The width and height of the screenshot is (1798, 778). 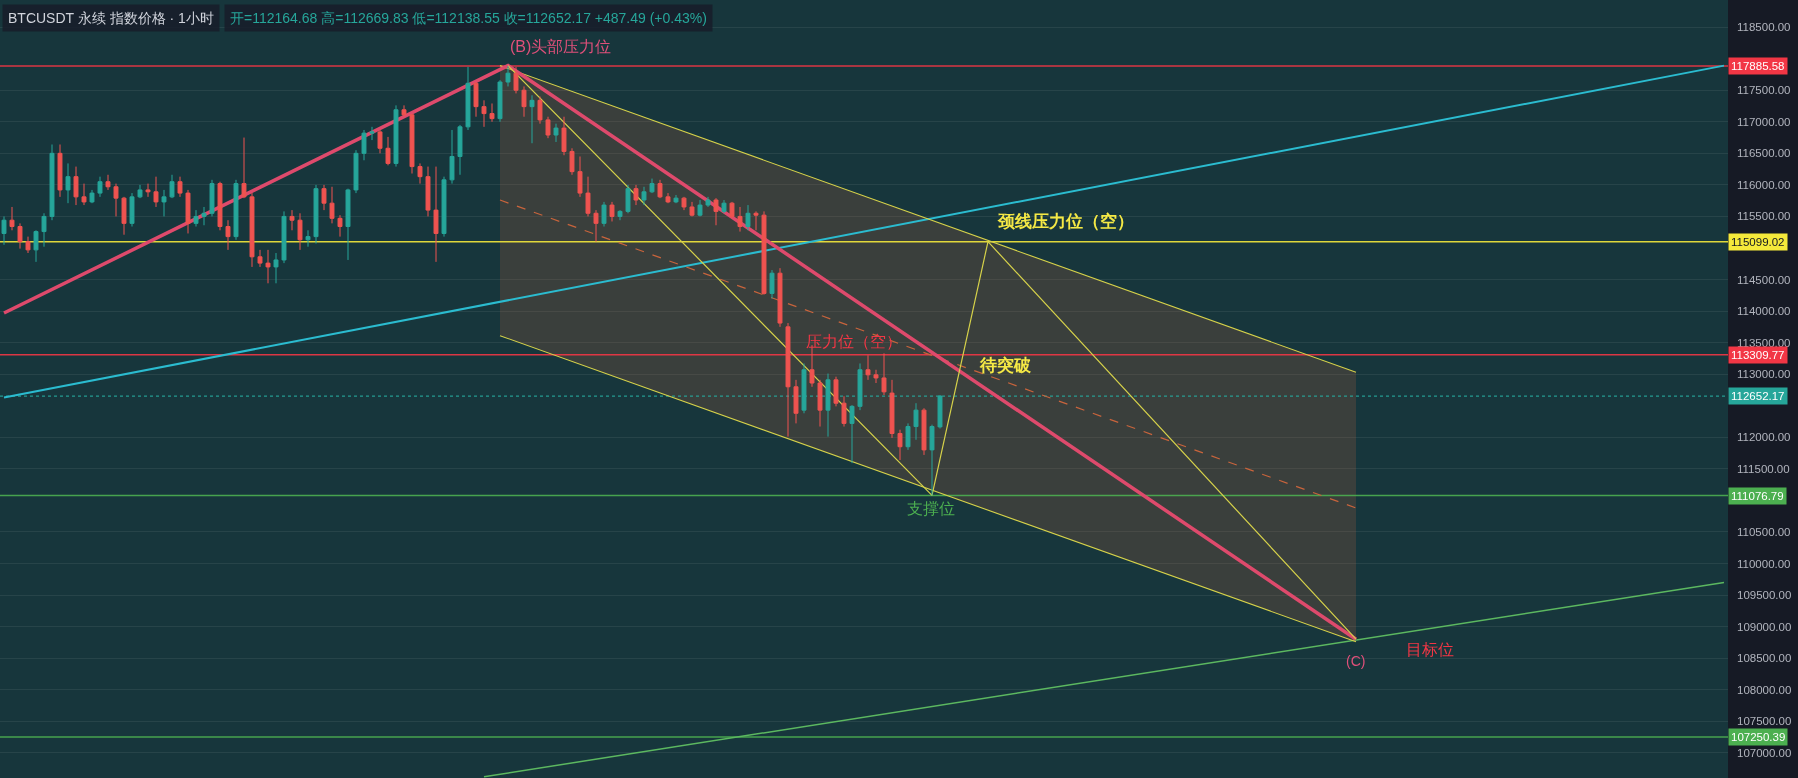 I want to click on annotation: 目标位, so click(x=1430, y=649).